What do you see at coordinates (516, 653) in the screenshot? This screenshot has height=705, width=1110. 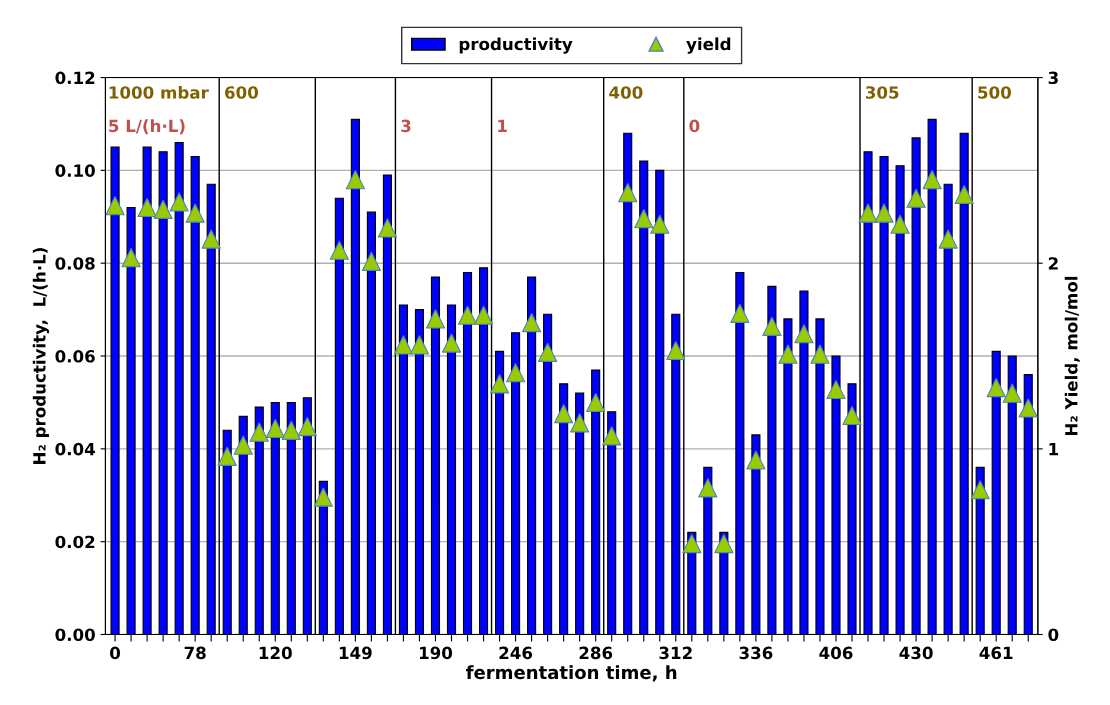 I see `x-tick-label: 246` at bounding box center [516, 653].